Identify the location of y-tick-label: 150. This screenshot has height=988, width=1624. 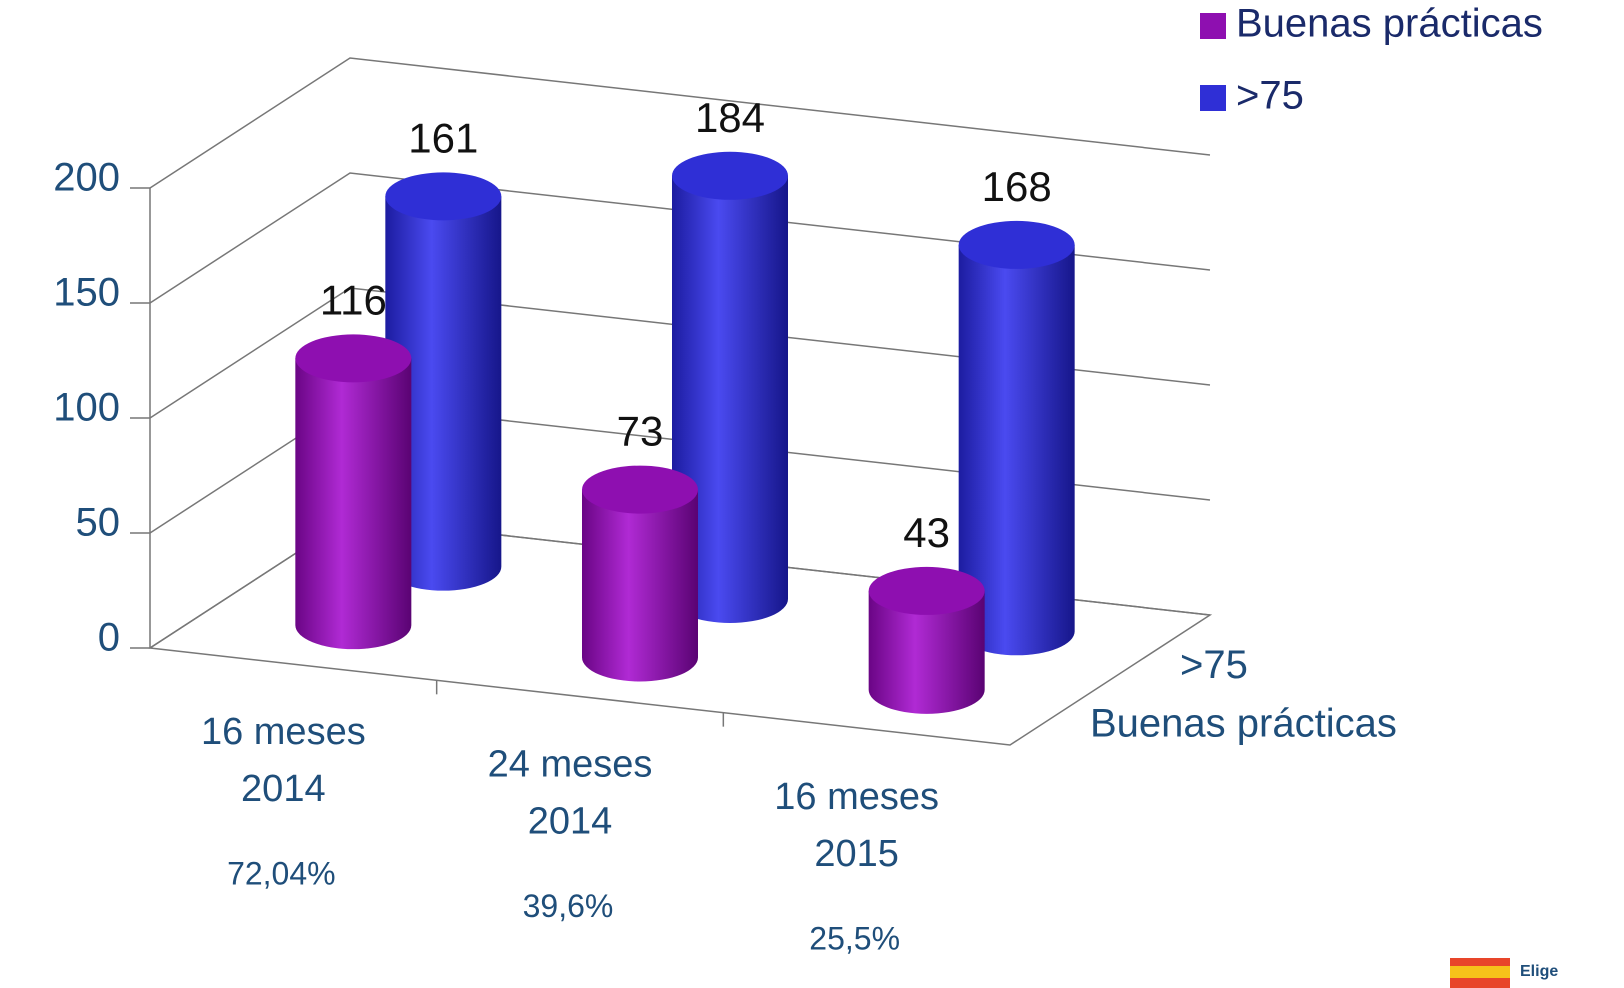
(86, 293).